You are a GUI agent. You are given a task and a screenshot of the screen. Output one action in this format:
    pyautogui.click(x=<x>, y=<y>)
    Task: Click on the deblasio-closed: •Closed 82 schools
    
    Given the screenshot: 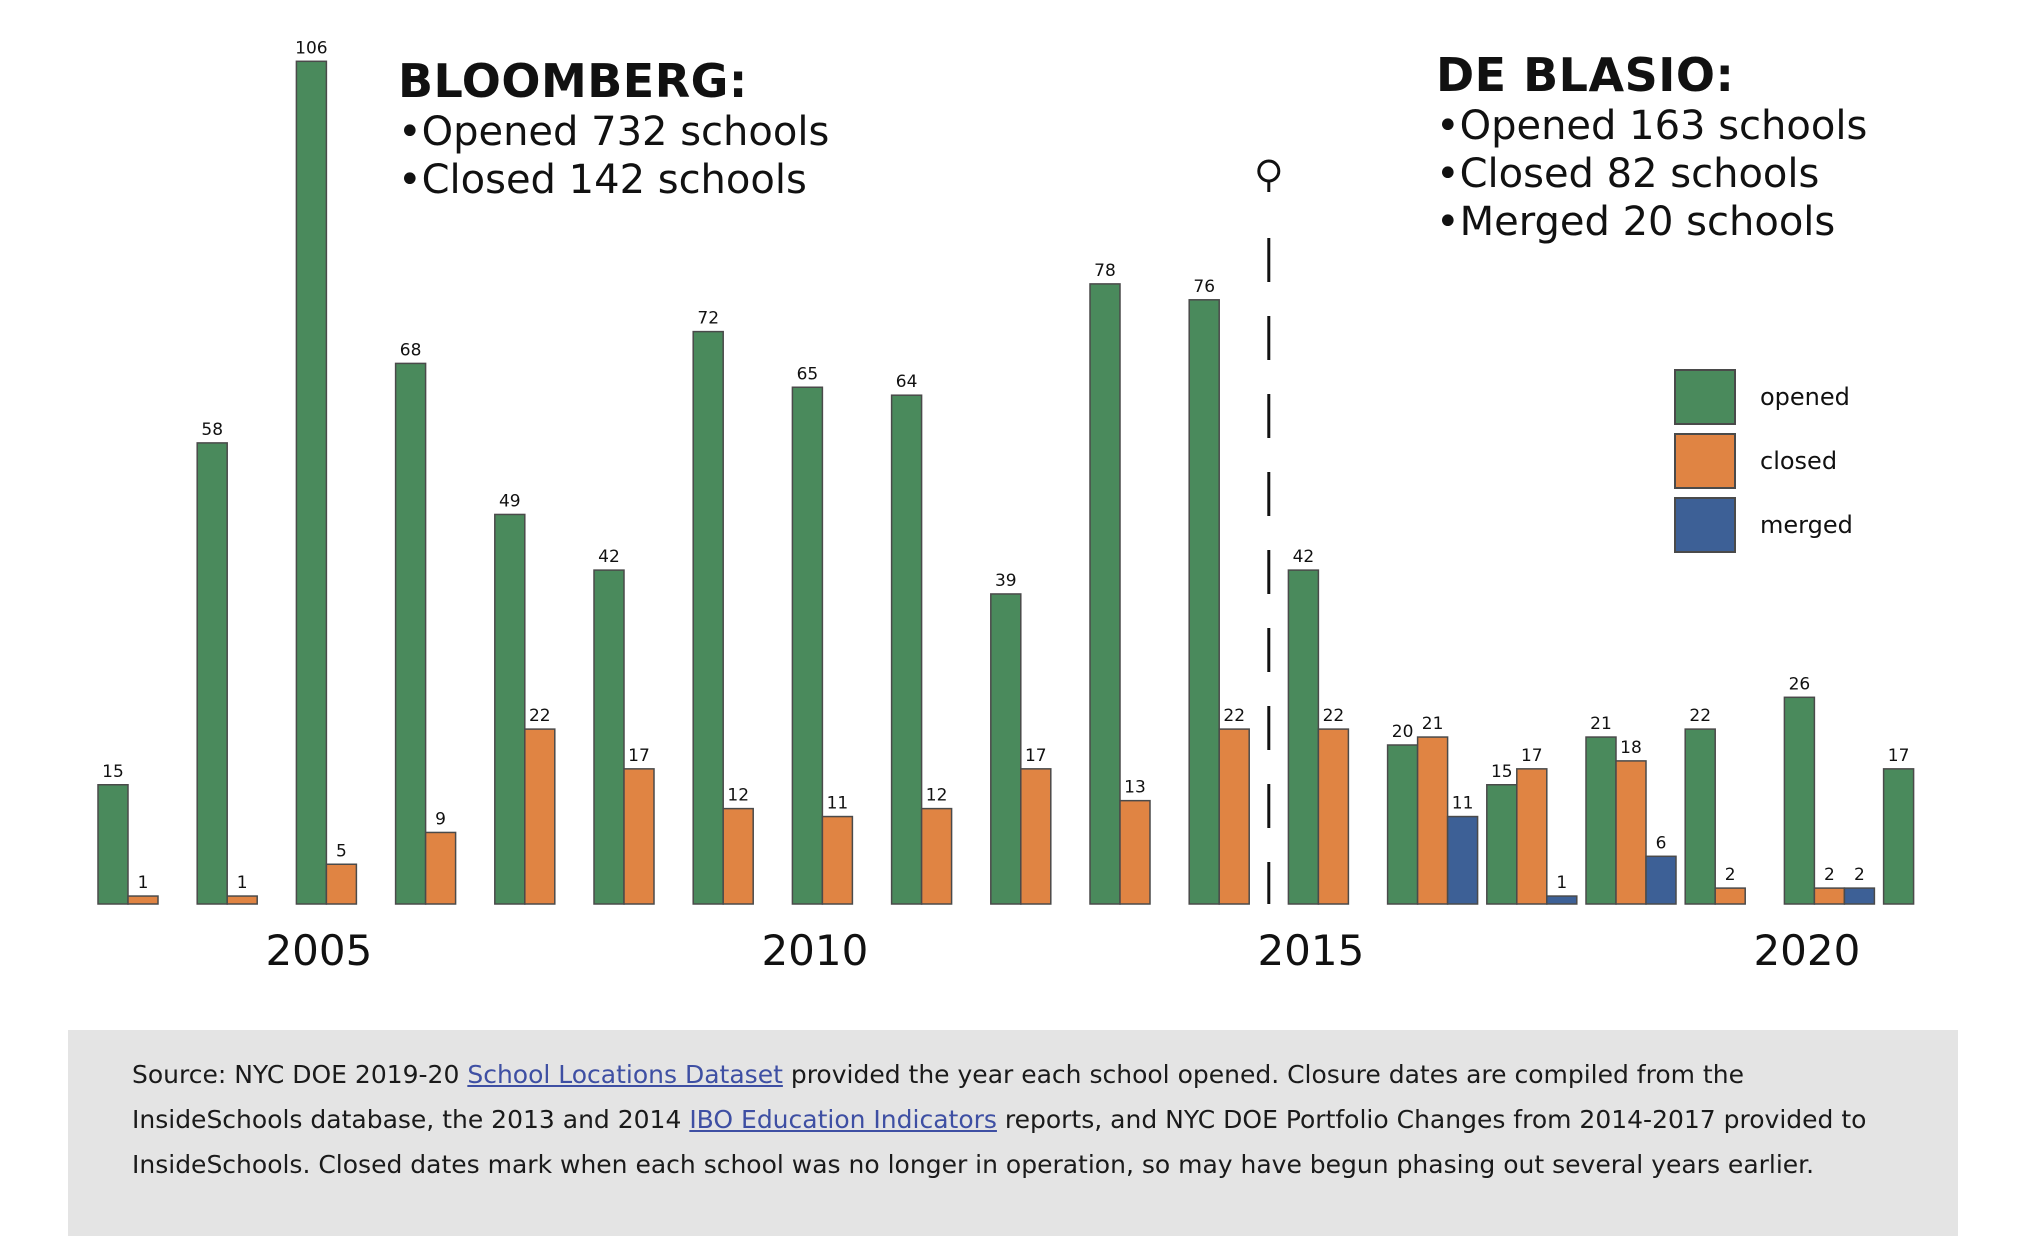 What is the action you would take?
    pyautogui.click(x=1628, y=174)
    